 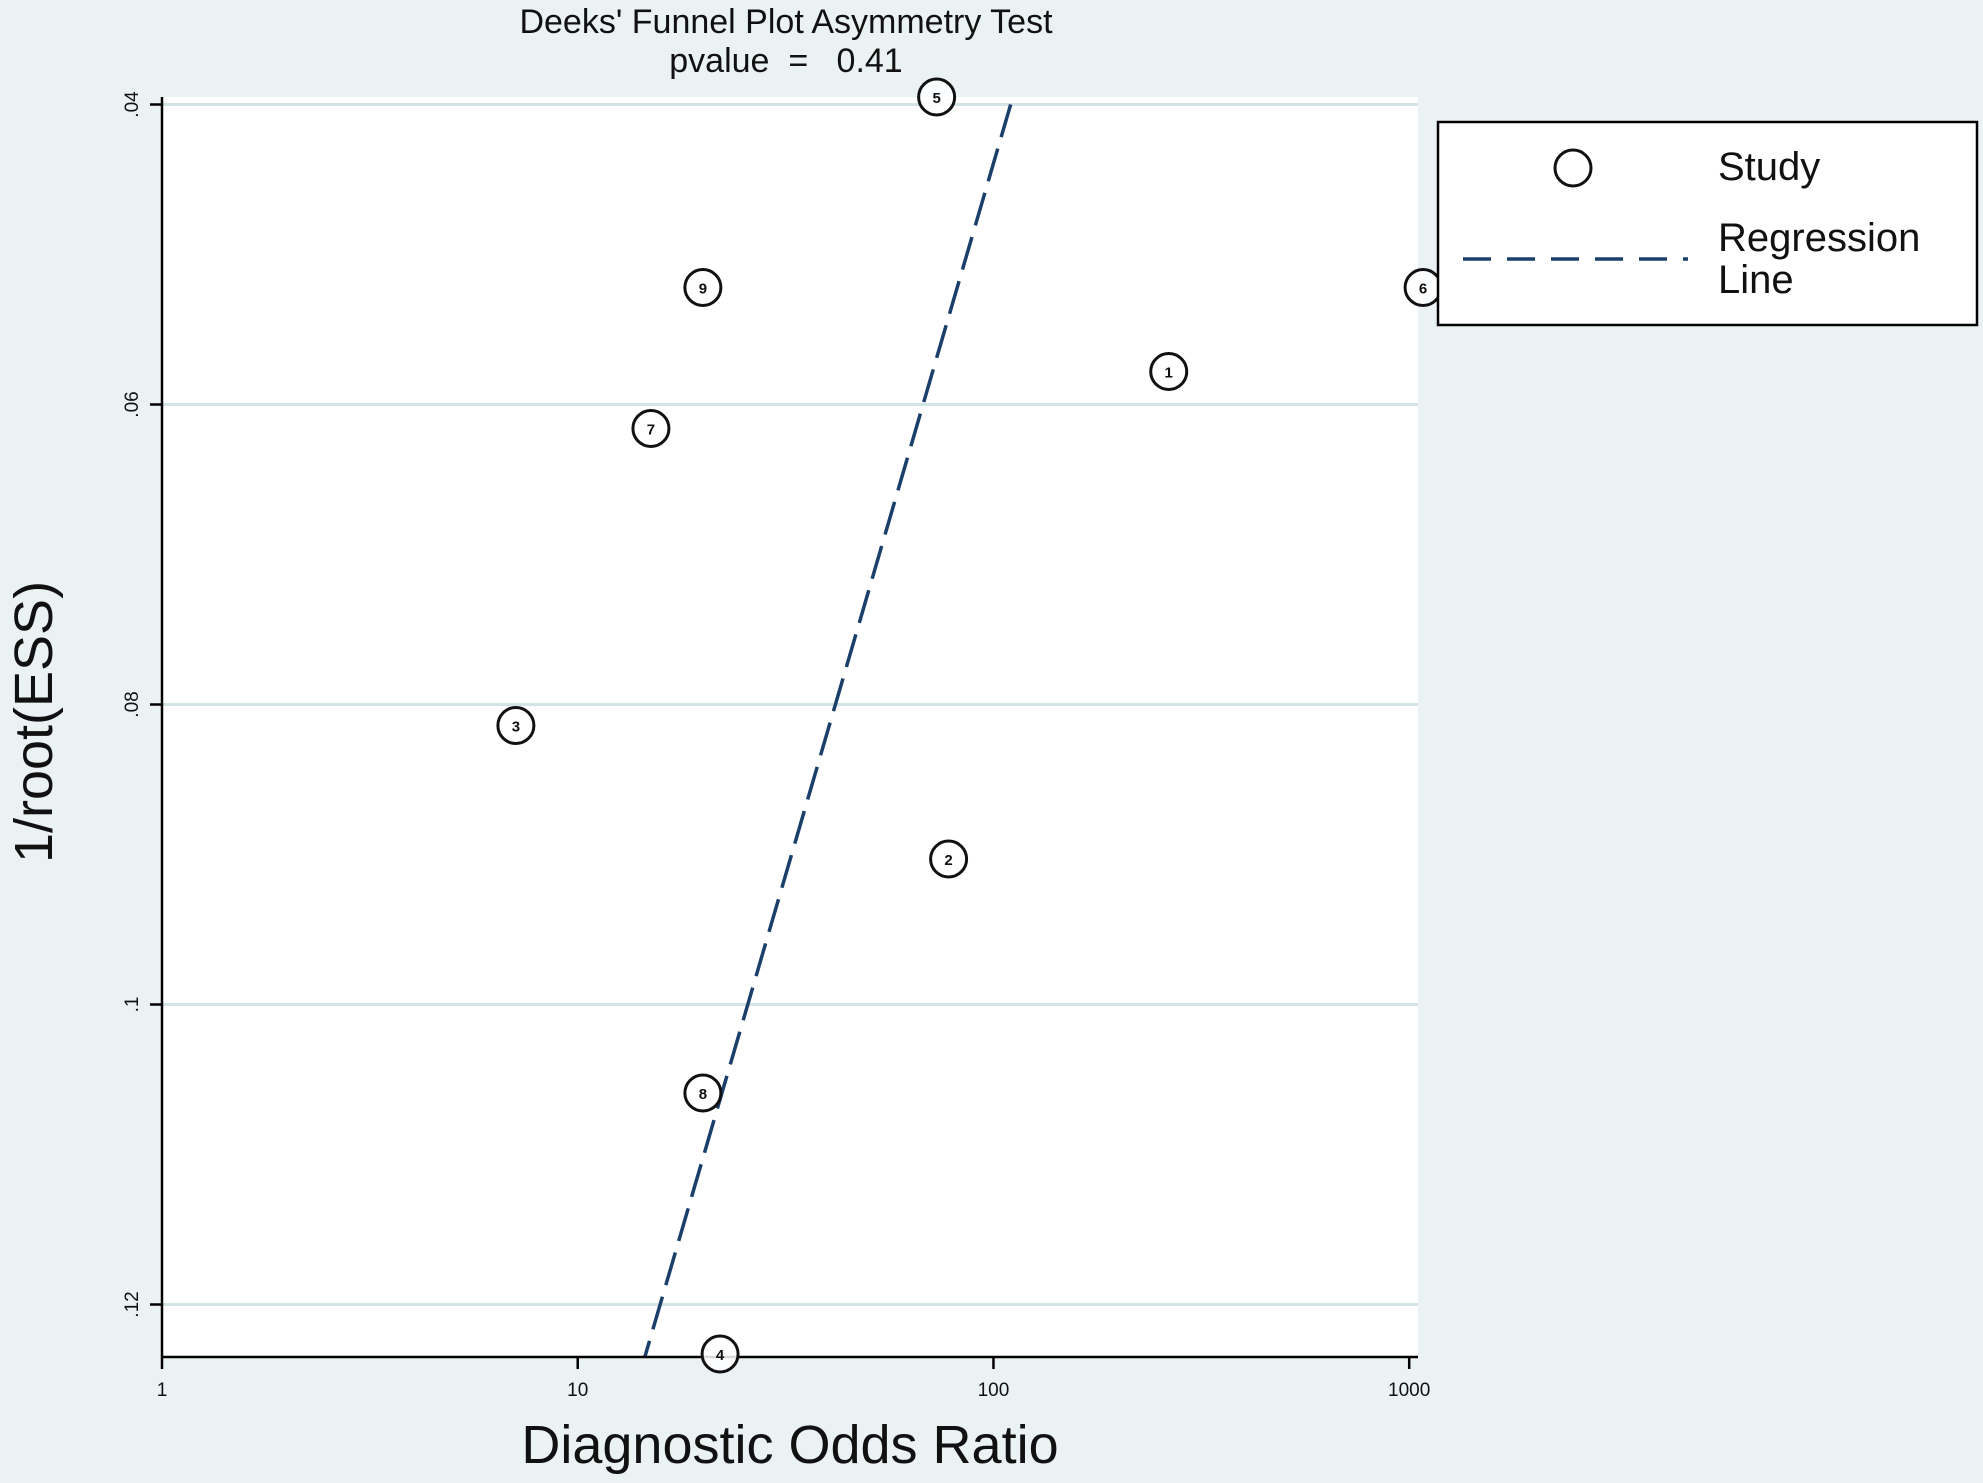 What do you see at coordinates (132, 1005) in the screenshot?
I see `y-tick-label: .1` at bounding box center [132, 1005].